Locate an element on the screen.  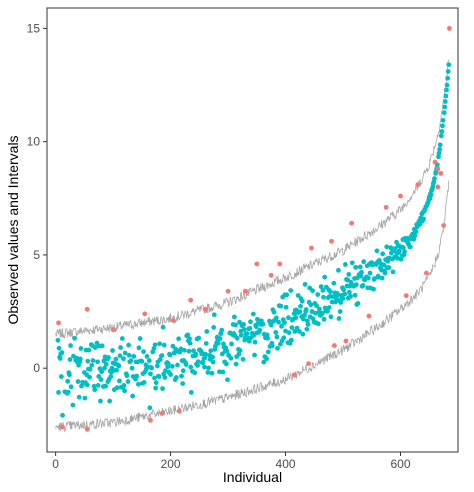
y-tick-label: 15 is located at coordinates (34, 28).